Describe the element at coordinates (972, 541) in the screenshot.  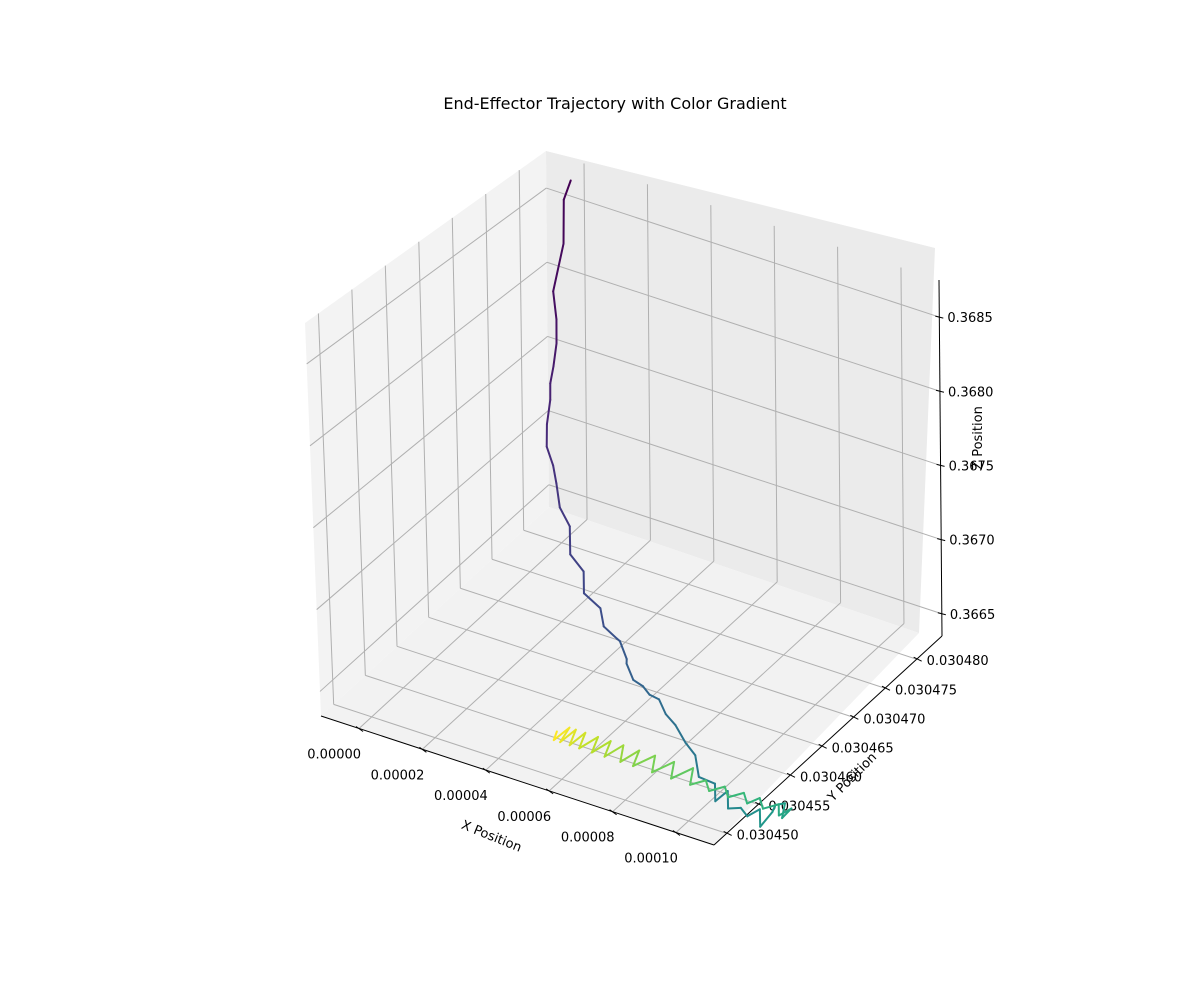
I see `z-tick-label: 0.3670` at that location.